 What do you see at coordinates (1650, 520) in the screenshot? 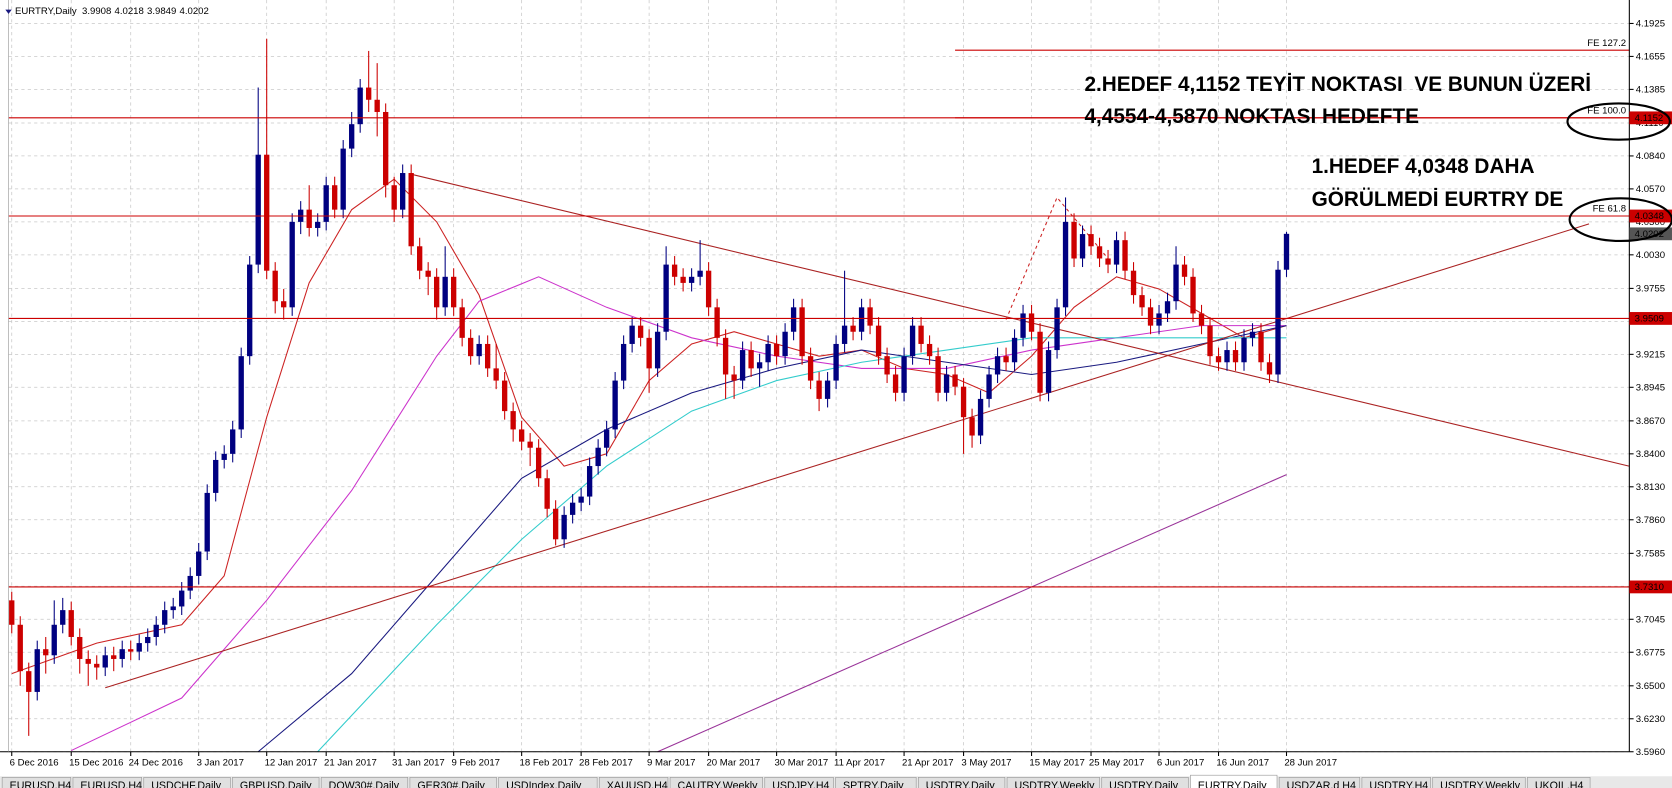
I see `y-tick-label: 3.7860` at bounding box center [1650, 520].